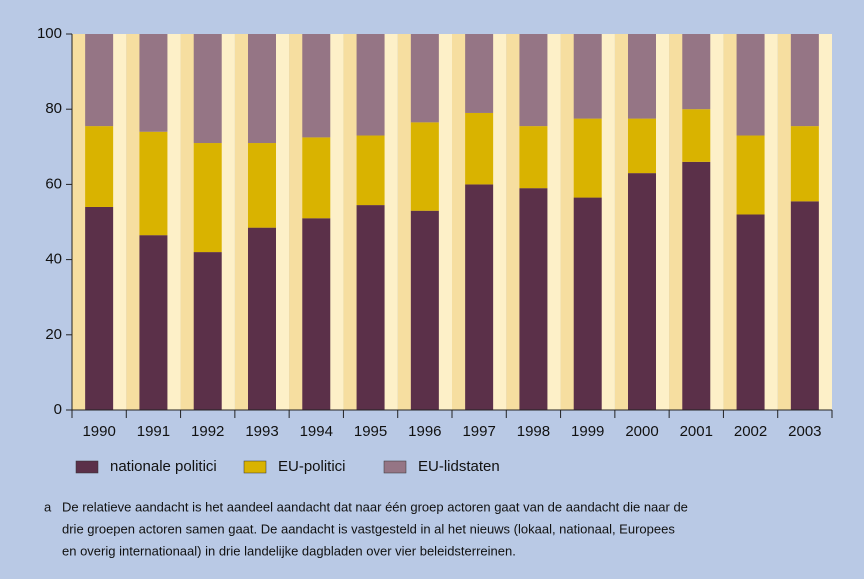 This screenshot has width=864, height=579. I want to click on x-tick-label: 1991, so click(153, 431).